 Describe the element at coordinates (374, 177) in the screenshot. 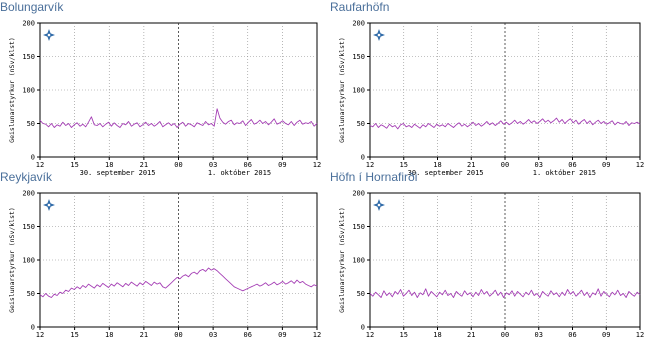

I see `chart-title: Höfn í Hornafirði` at that location.